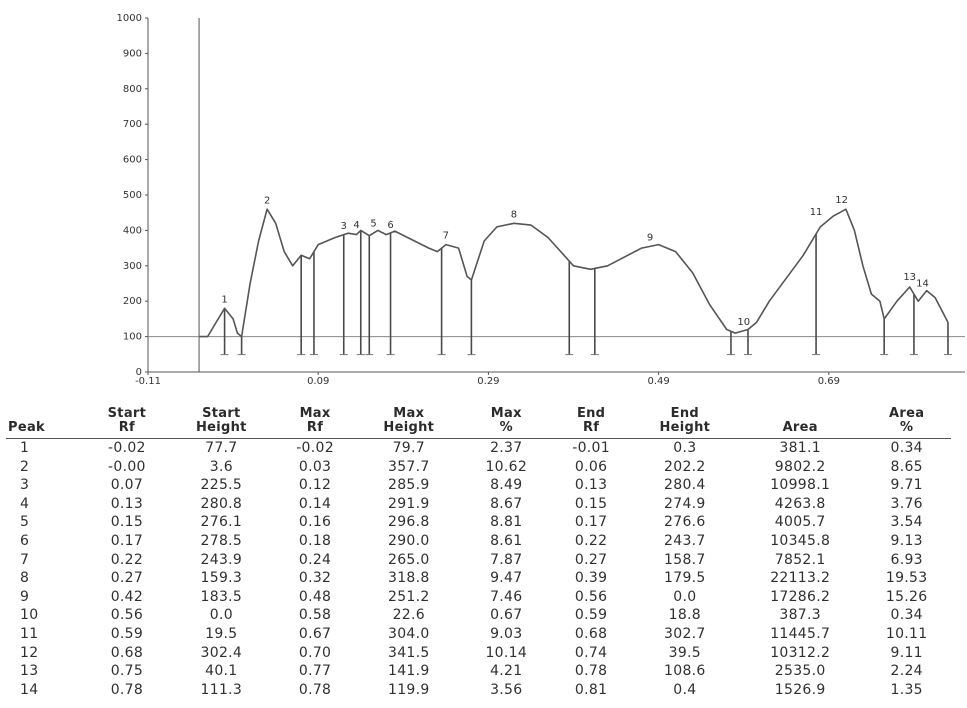  I want to click on peak-number-label: 2, so click(267, 200).